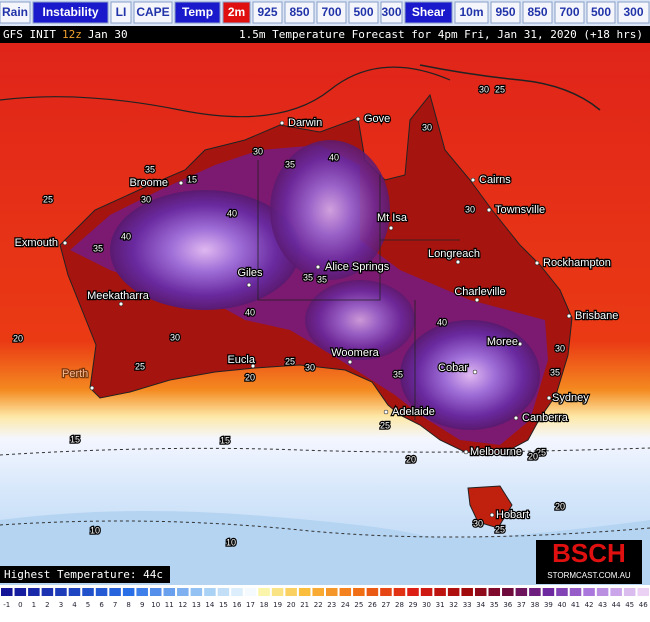 Image resolution: width=650 pixels, height=622 pixels. Describe the element at coordinates (453, 605) in the screenshot. I see `scale-label: 32` at that location.